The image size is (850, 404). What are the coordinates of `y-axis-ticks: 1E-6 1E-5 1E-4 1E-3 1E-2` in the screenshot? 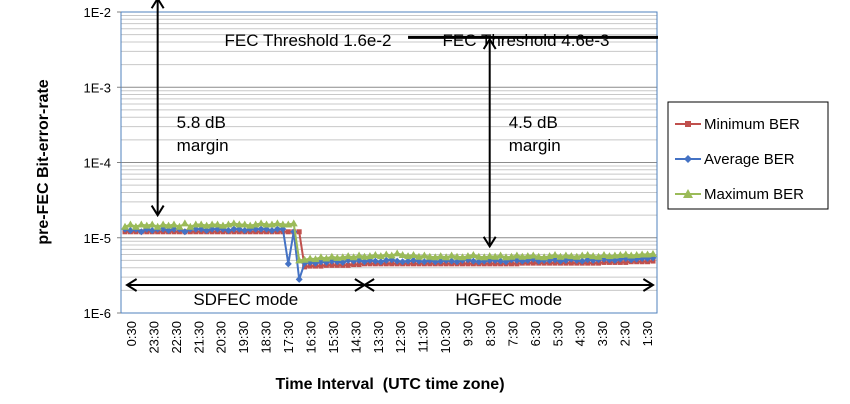 It's located at (102, 163).